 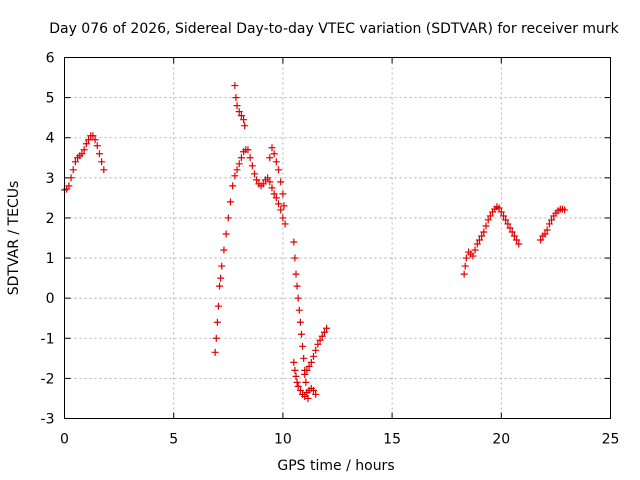 I want to click on y-tick-label: 0, so click(x=50, y=299).